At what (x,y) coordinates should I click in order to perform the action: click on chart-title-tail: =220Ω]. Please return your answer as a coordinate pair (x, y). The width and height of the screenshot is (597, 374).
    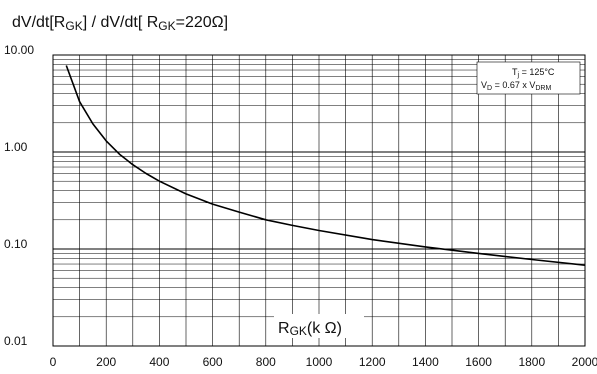
    Looking at the image, I should click on (202, 22).